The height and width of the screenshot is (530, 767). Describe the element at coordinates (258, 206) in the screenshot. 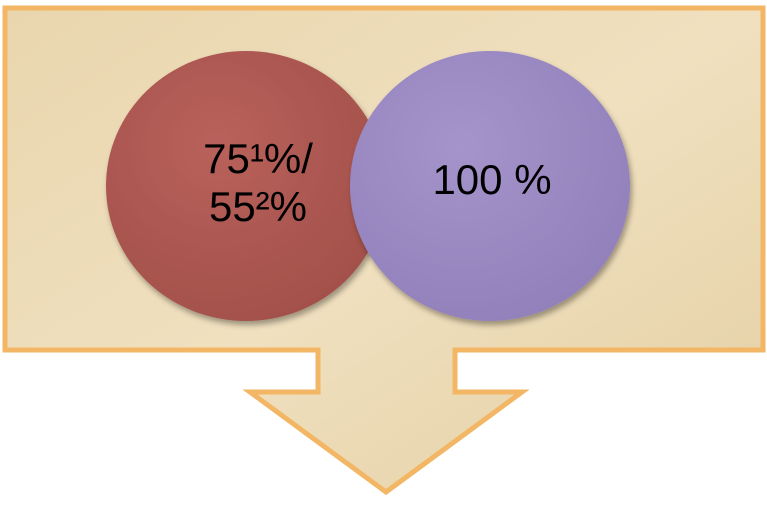

I see `circle-label: 55²%` at that location.